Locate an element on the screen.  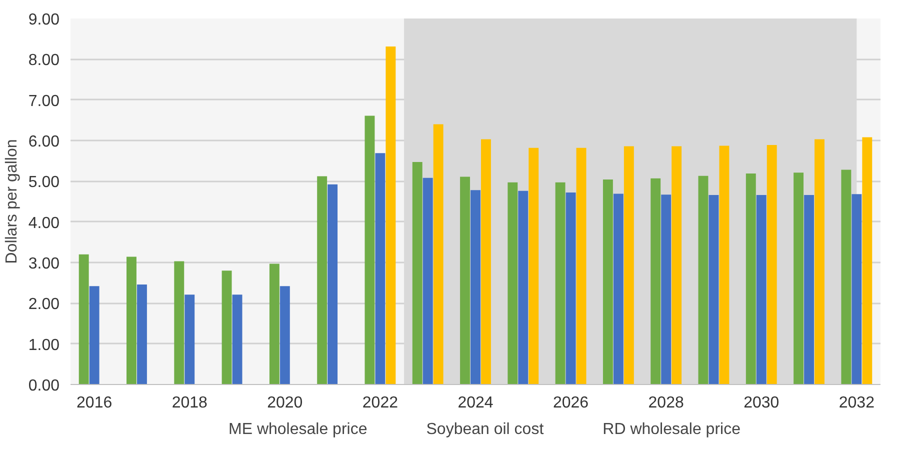
x-tick-label: 2026 is located at coordinates (570, 403).